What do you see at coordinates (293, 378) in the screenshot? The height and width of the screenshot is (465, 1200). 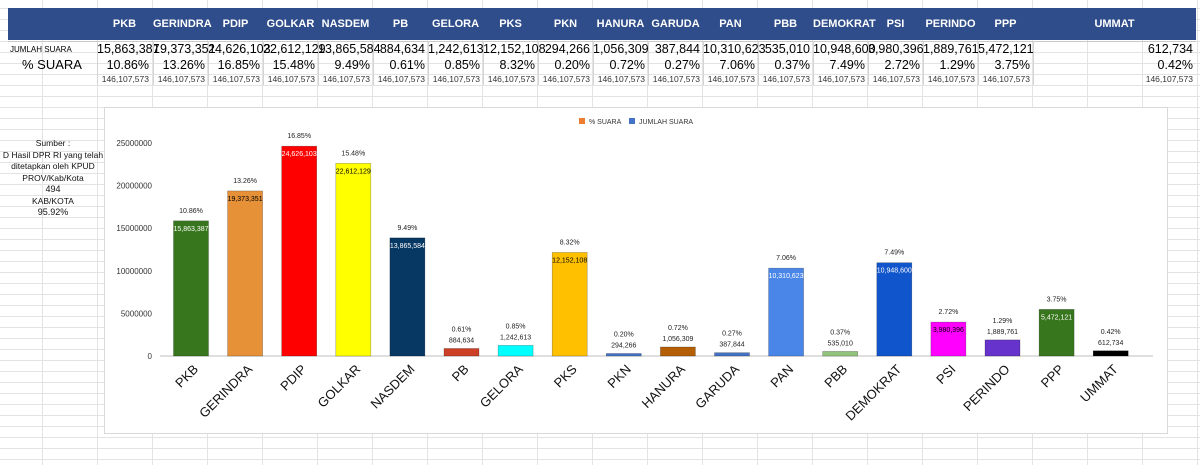 I see `x-tick-label-pdip: PDIP` at bounding box center [293, 378].